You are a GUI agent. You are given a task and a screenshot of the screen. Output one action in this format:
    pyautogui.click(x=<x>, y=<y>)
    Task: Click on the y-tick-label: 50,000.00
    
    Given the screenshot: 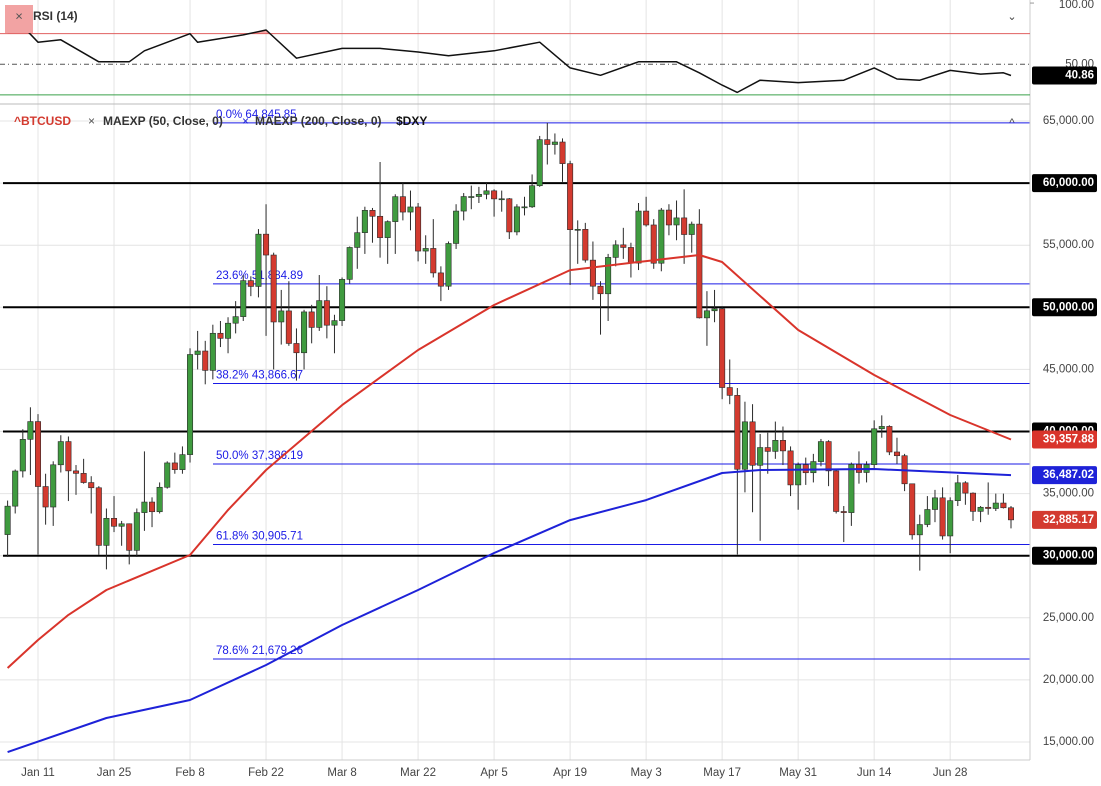 What is the action you would take?
    pyautogui.click(x=1068, y=307)
    